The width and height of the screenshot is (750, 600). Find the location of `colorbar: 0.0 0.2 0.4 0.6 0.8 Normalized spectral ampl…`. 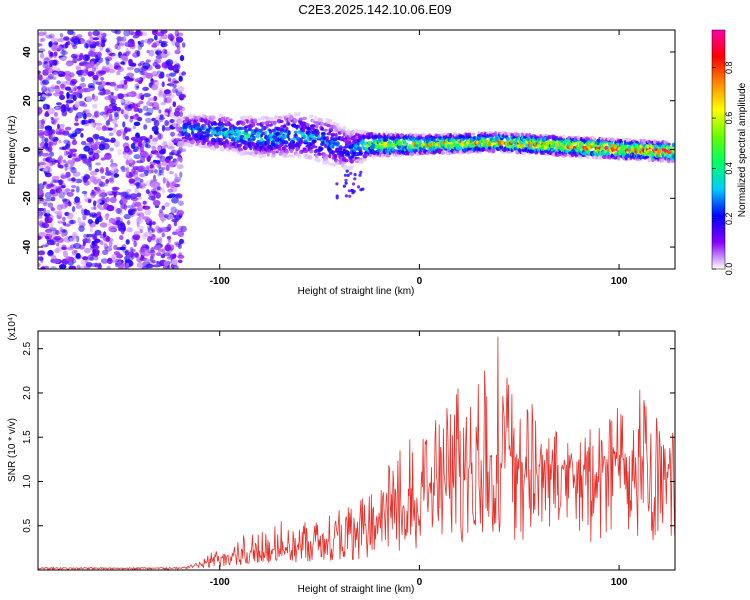

colorbar: 0.0 0.2 0.4 0.6 0.8 Normalized spectral ampl… is located at coordinates (729, 152).